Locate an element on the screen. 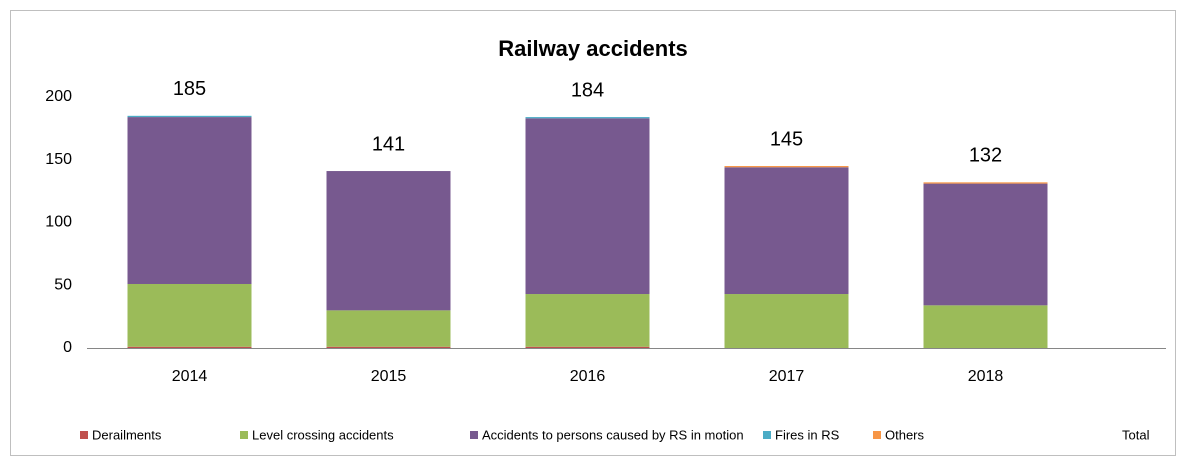 This screenshot has width=1186, height=466. legend-label: Level crossing accidents is located at coordinates (323, 434).